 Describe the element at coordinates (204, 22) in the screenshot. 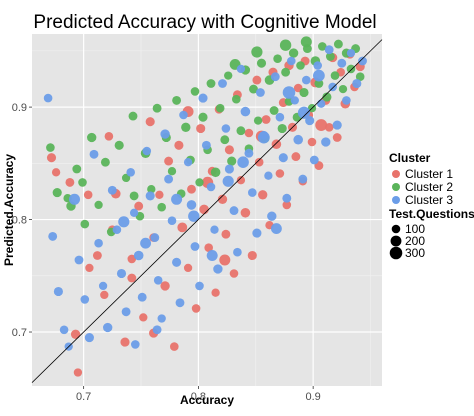

I see `chart-title: Predicted Accuracy with Cognitive Model` at that location.